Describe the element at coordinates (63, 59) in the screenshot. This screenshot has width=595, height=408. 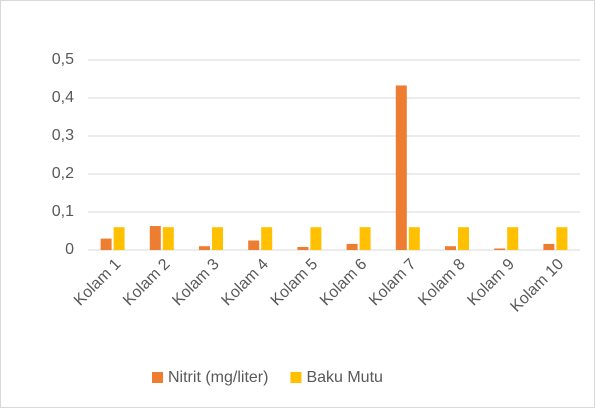
I see `y-tick-label: 0,5` at that location.